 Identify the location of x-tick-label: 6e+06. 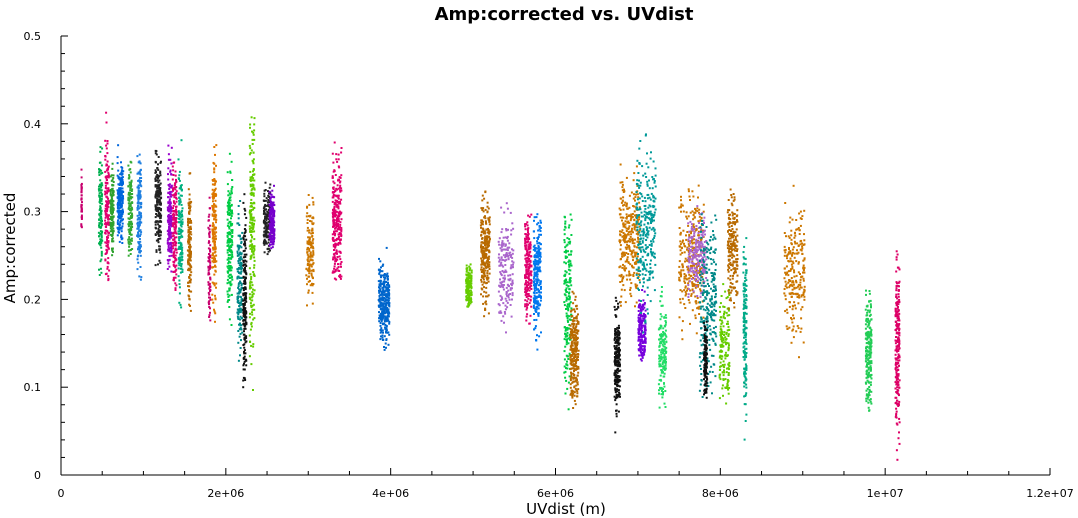
(555, 493).